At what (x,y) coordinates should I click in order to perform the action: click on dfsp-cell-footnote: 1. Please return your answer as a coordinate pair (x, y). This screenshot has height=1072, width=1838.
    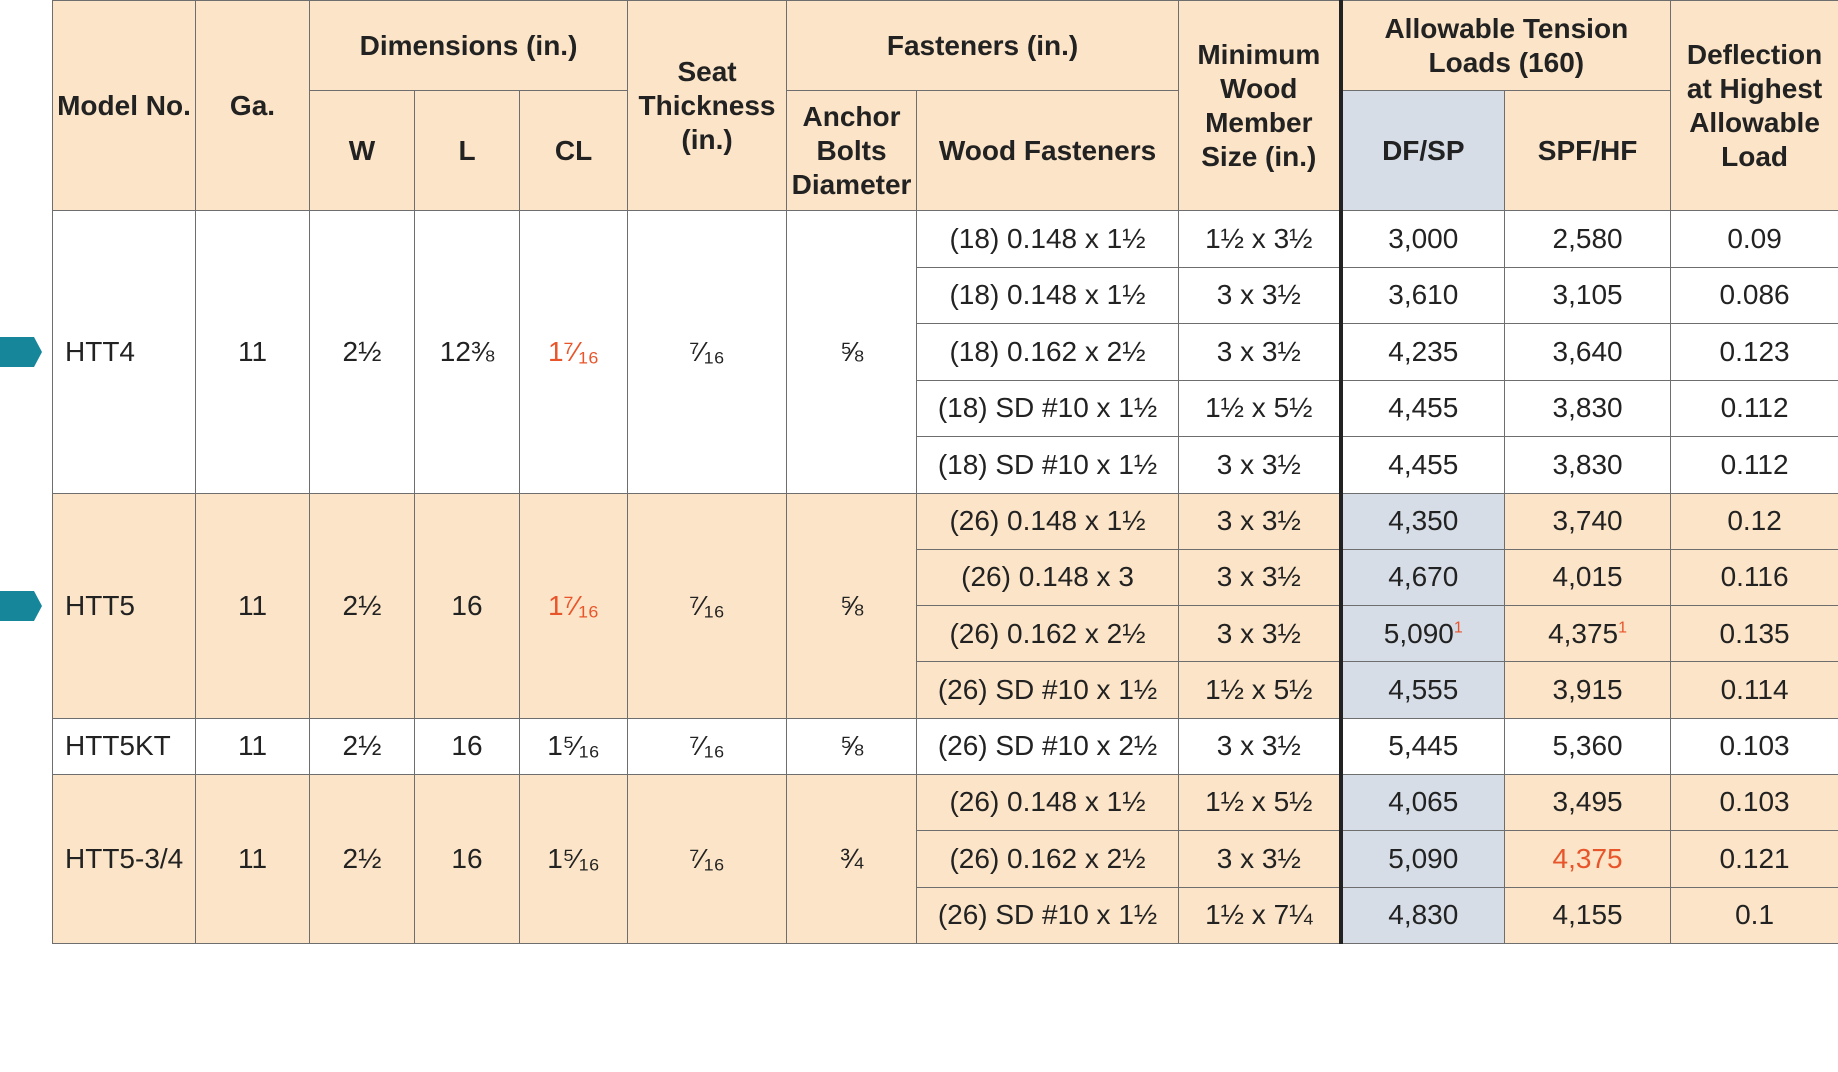
    Looking at the image, I should click on (1458, 628).